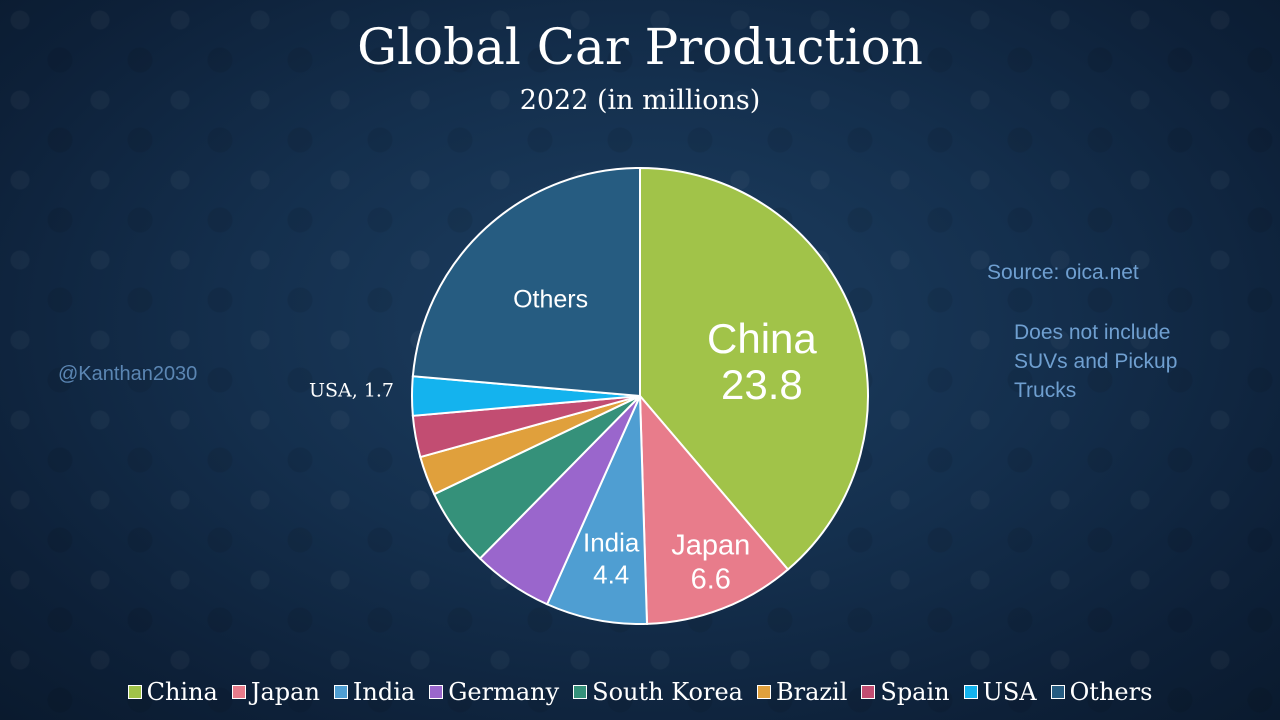  I want to click on legend-label: Others, so click(1111, 692).